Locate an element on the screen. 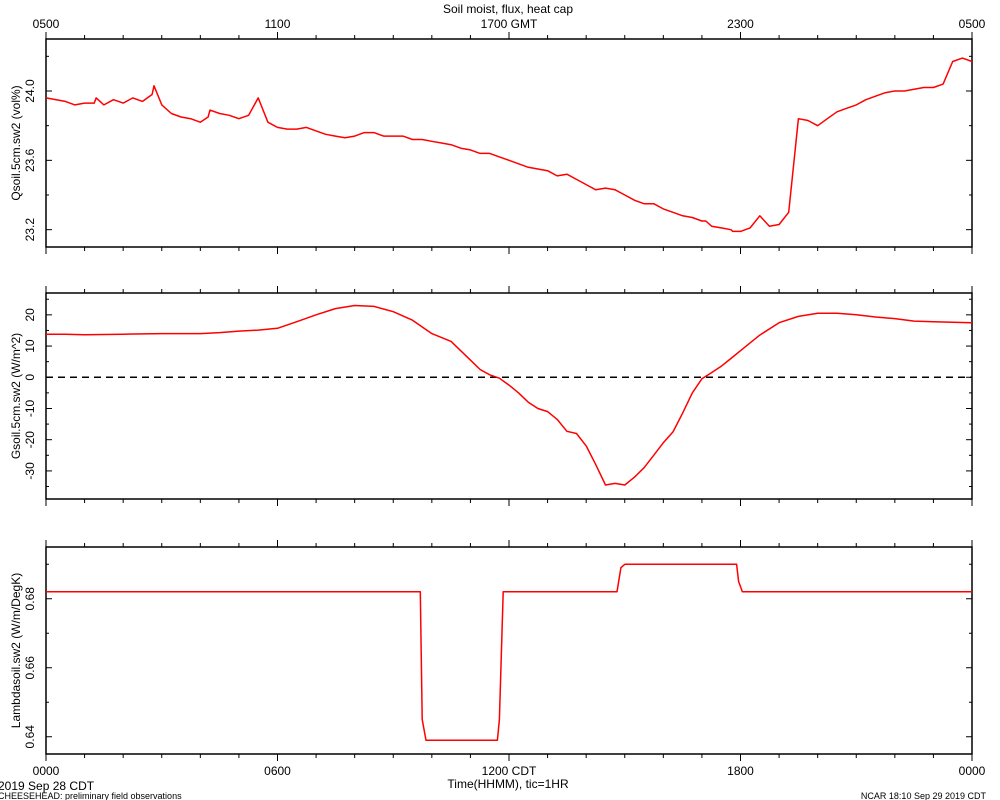 The image size is (1000, 800). gmt-tick-label: 2300 is located at coordinates (740, 24).